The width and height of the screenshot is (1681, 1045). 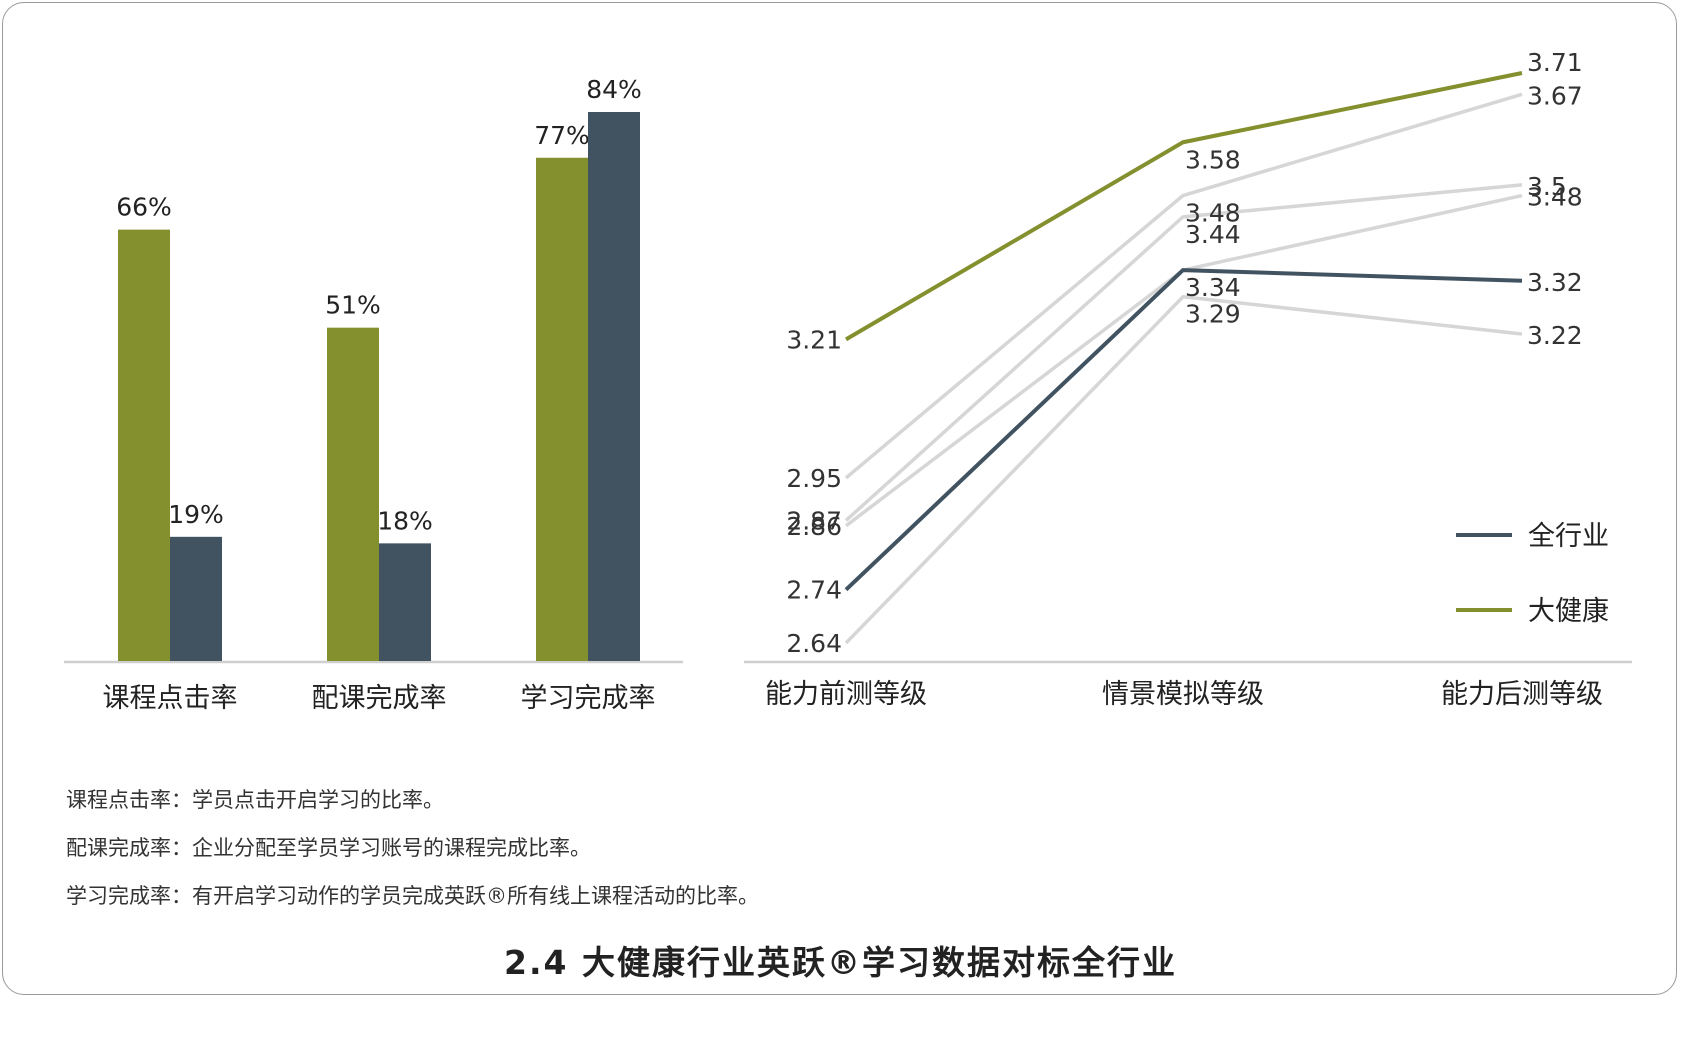 I want to click on line-data-label-0-1: 3.34, so click(x=1213, y=287).